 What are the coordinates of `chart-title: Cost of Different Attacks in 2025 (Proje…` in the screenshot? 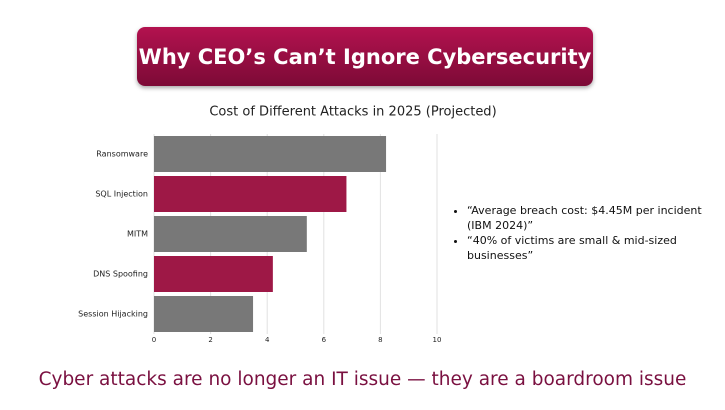 It's located at (352, 112).